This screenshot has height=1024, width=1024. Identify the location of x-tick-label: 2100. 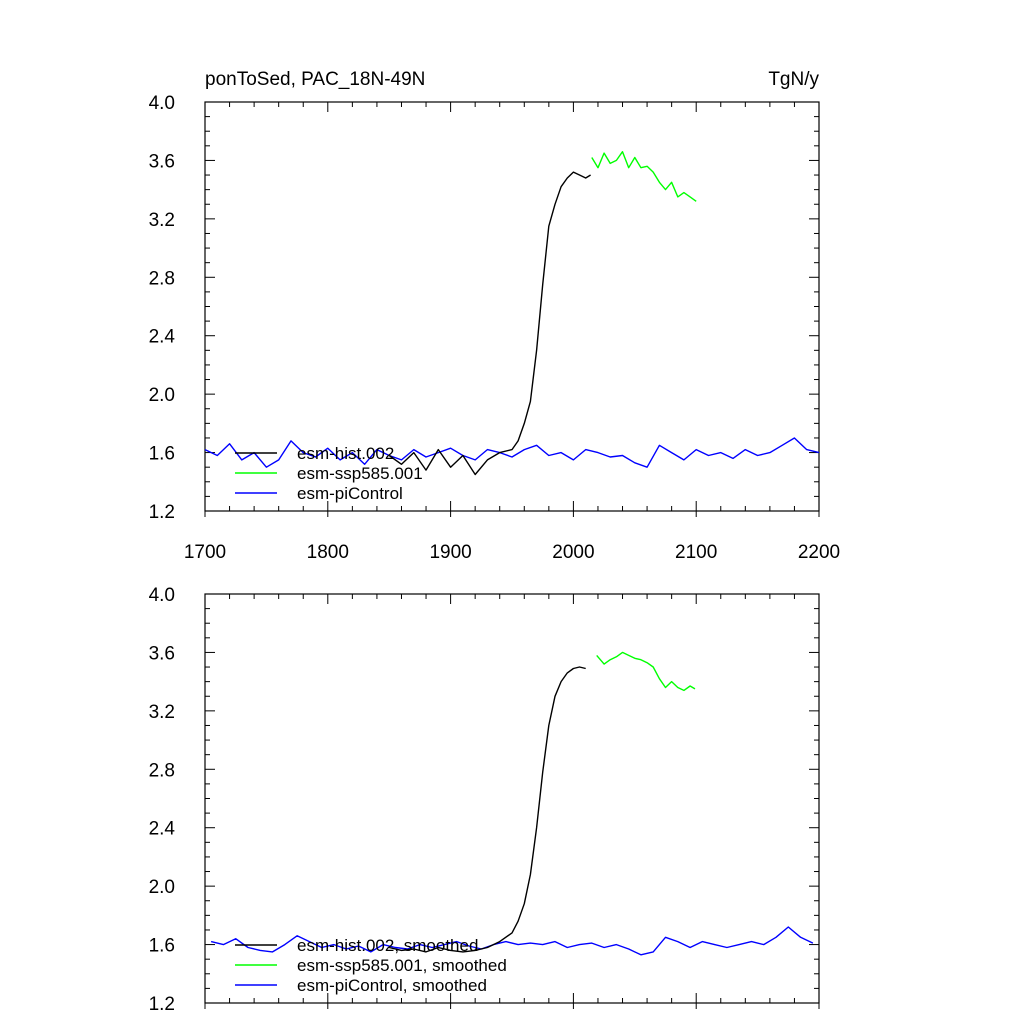
(696, 552).